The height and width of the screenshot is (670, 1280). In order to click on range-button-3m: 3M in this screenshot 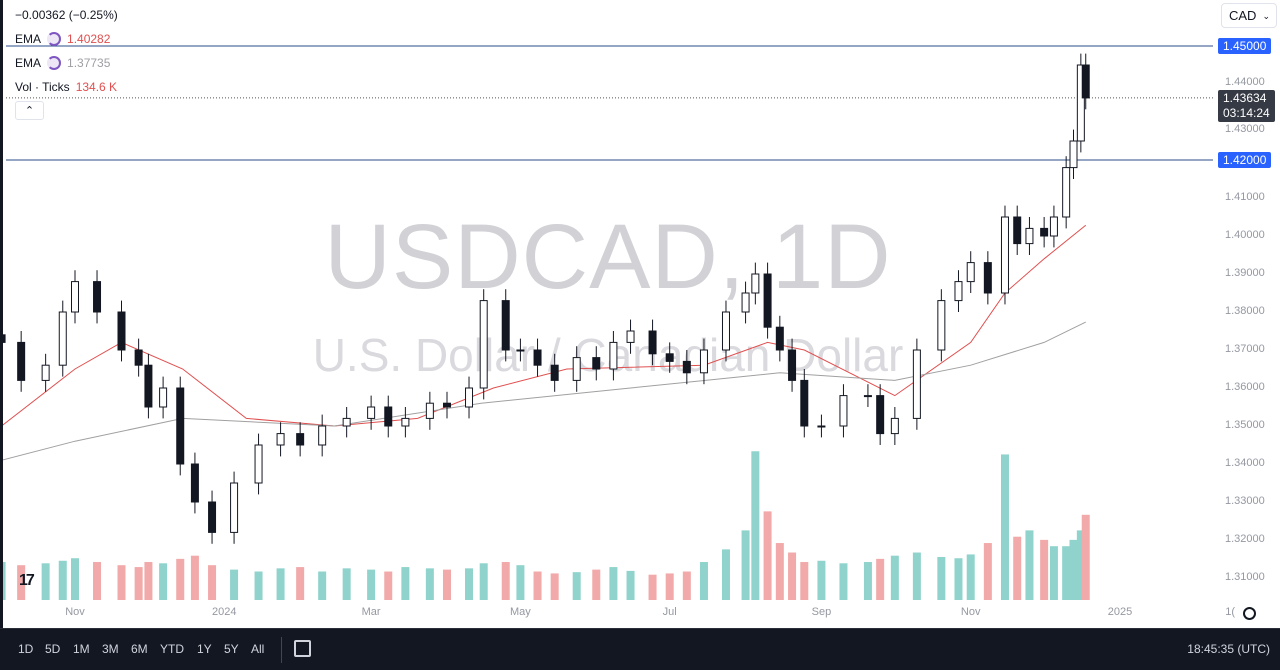, I will do `click(110, 649)`.